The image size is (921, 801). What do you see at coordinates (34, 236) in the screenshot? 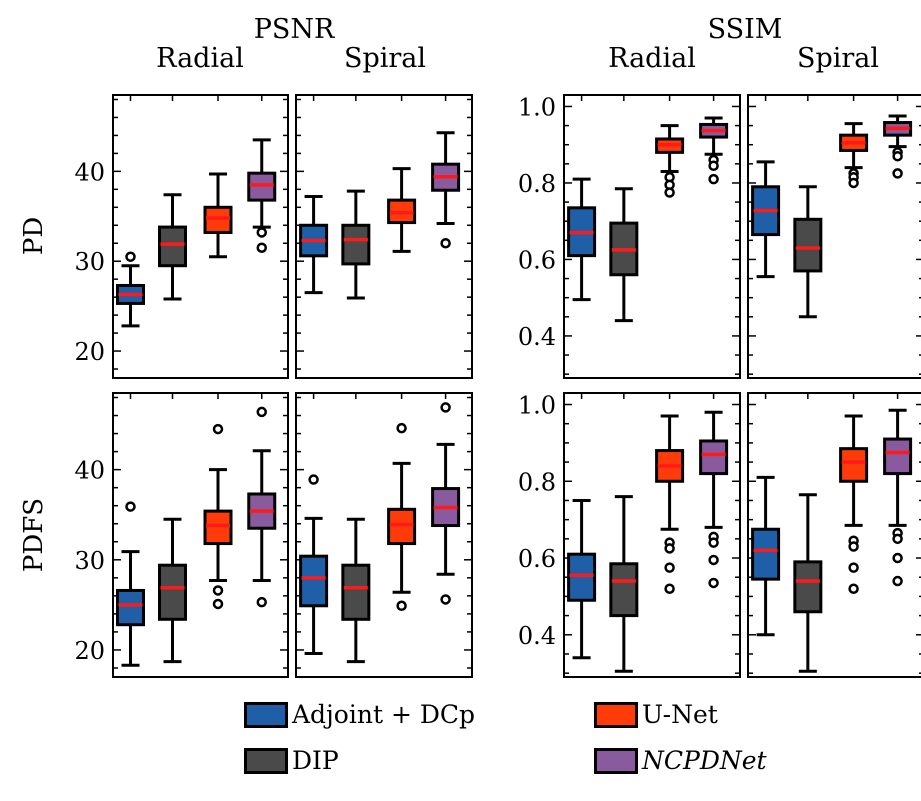
I see `row-label-pd: PD` at bounding box center [34, 236].